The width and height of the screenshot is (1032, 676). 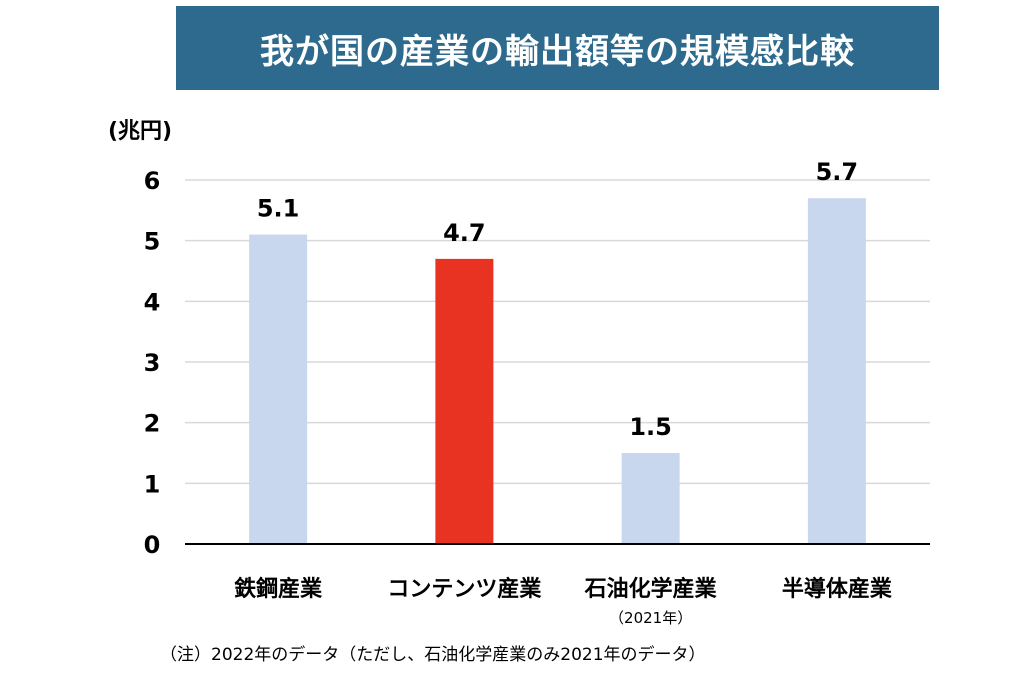 I want to click on category-label: 半導体産業, so click(x=837, y=589).